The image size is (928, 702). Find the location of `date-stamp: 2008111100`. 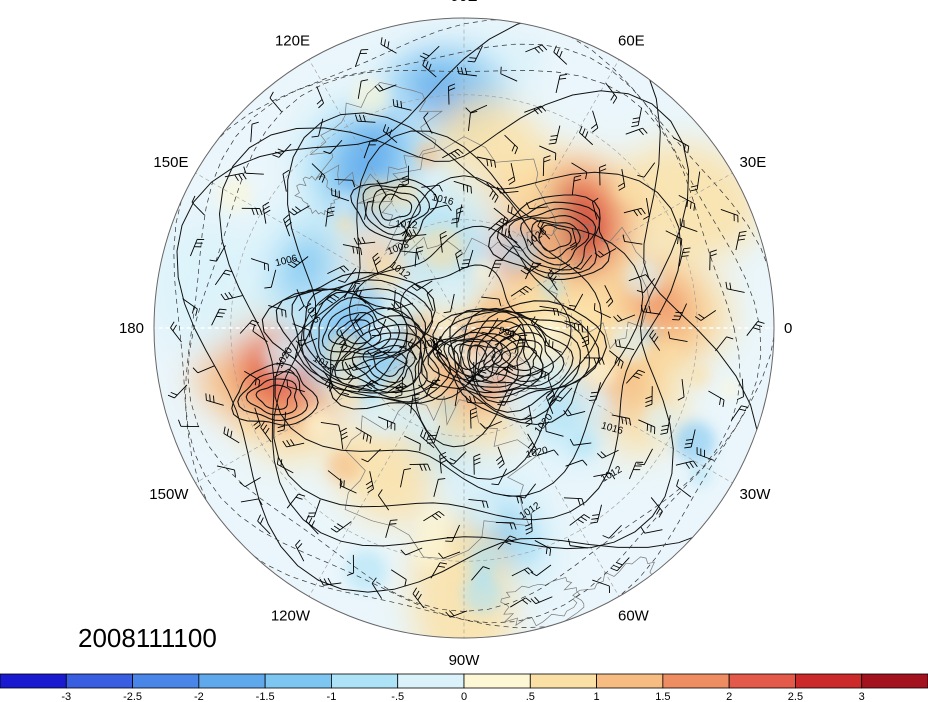

date-stamp: 2008111100 is located at coordinates (147, 638).